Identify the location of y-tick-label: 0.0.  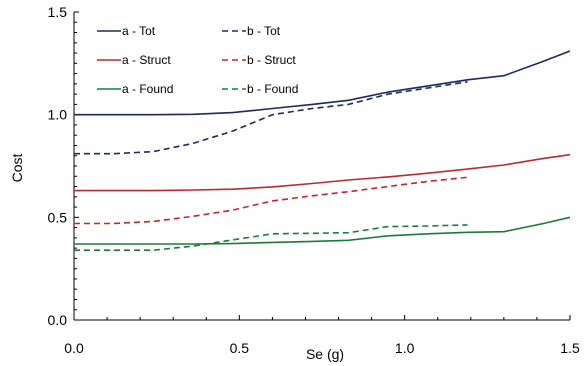
(58, 320).